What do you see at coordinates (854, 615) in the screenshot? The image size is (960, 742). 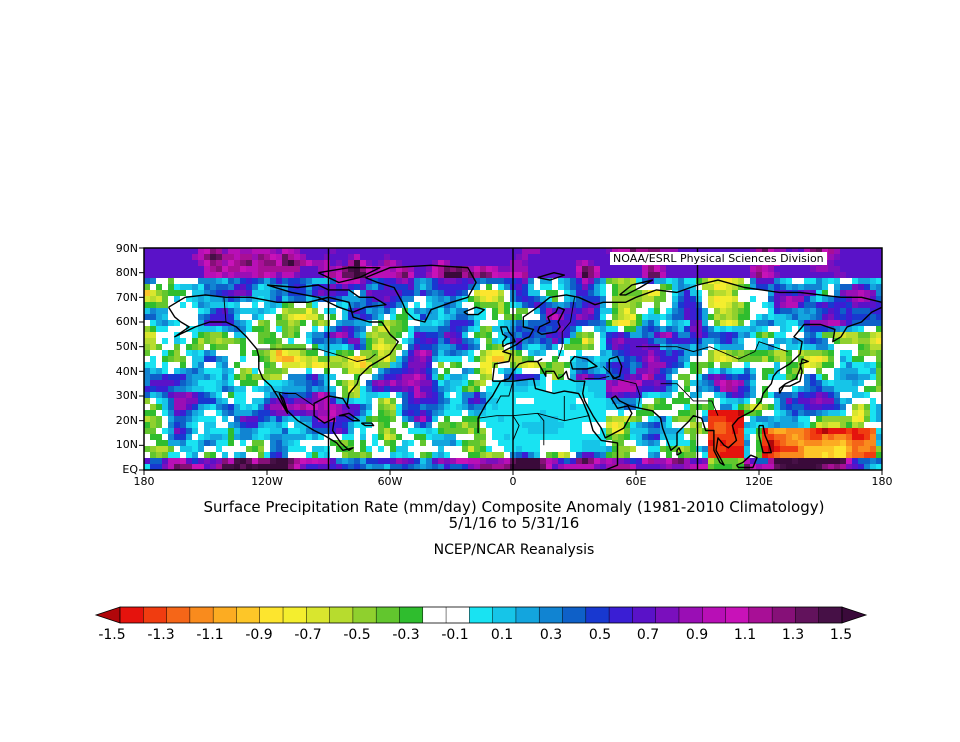 I see `colorbar-over-arrow` at bounding box center [854, 615].